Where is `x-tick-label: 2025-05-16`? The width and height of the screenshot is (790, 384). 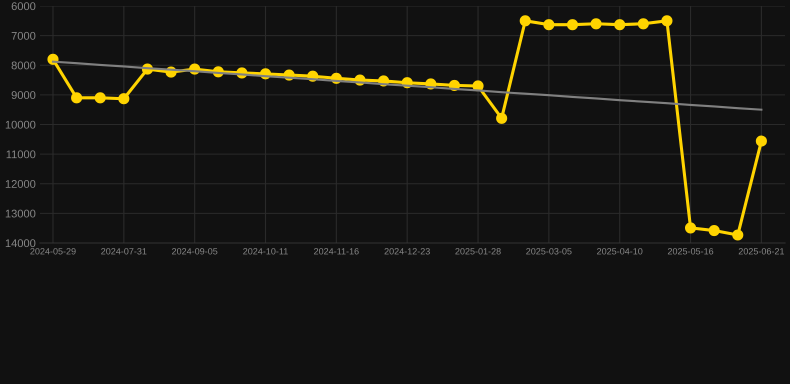 x-tick-label: 2025-05-16 is located at coordinates (691, 251).